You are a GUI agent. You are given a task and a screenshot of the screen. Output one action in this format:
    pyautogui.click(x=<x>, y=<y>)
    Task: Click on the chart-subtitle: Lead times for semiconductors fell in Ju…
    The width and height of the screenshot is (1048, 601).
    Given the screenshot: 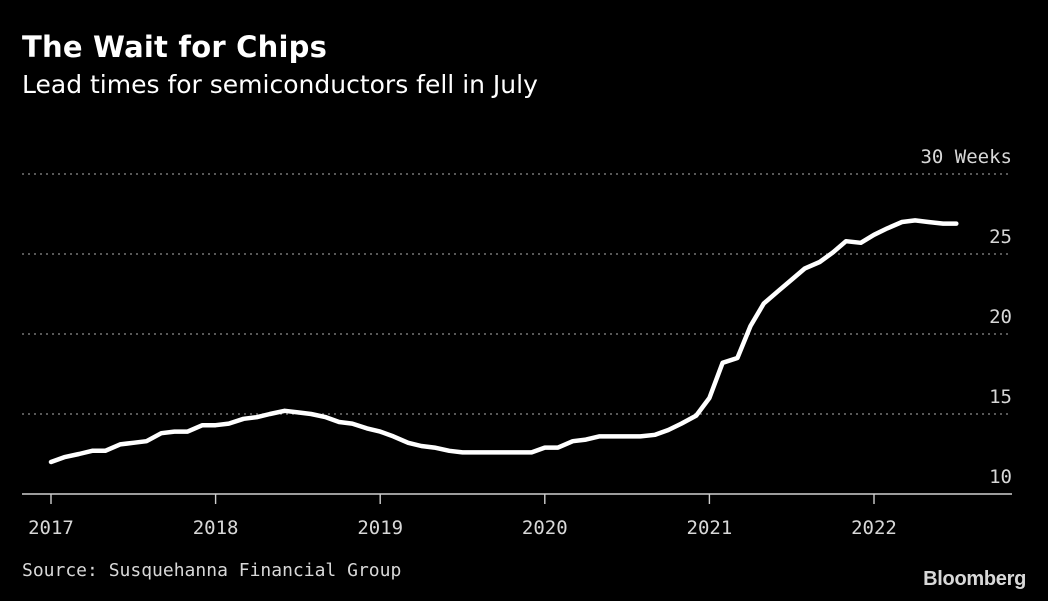 What is the action you would take?
    pyautogui.click(x=280, y=84)
    